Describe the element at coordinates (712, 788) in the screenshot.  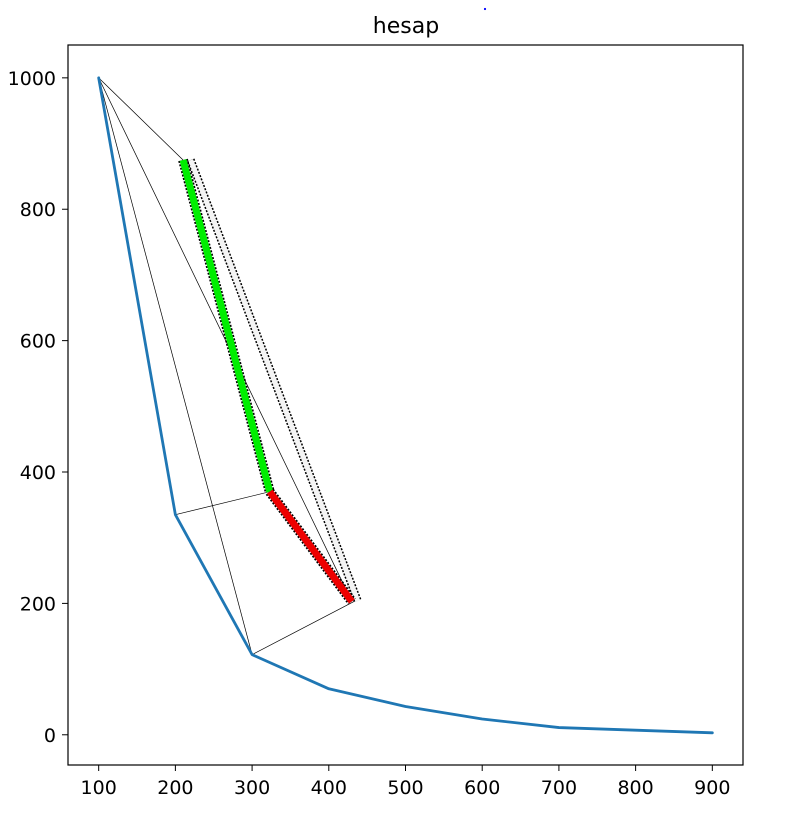
I see `x-tick-label: 900` at that location.